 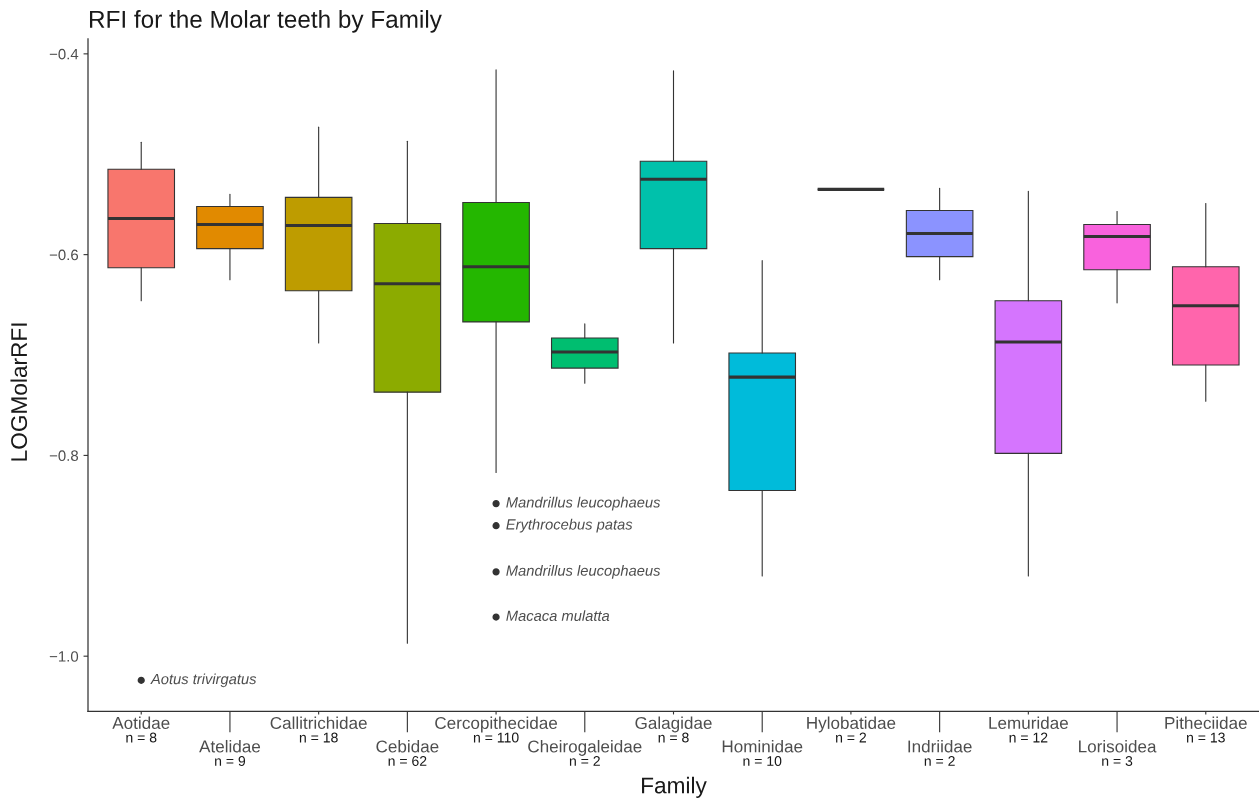 What do you see at coordinates (64, 656) in the screenshot?
I see `y-tick-label: −1.0` at bounding box center [64, 656].